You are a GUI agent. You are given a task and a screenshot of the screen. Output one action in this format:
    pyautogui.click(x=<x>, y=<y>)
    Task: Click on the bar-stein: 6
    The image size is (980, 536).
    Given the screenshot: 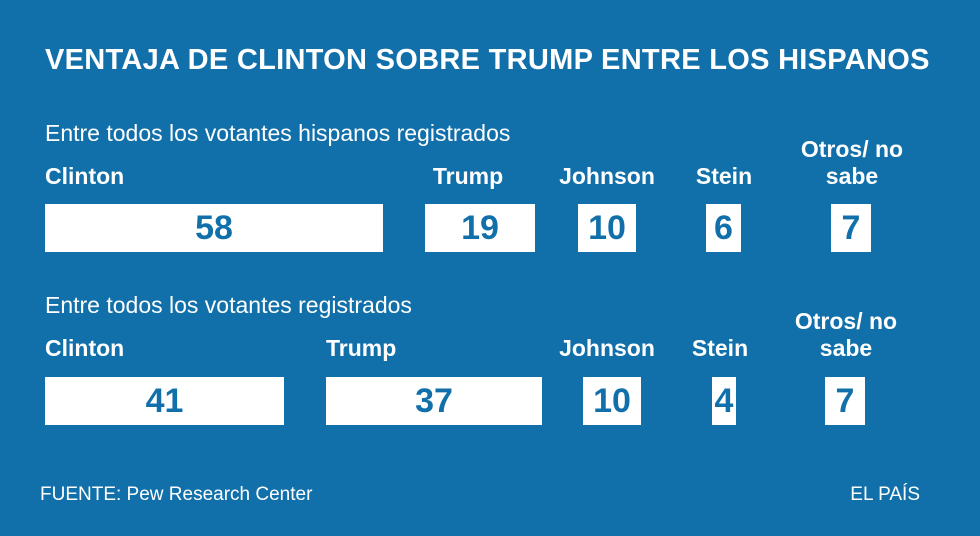 What is the action you would take?
    pyautogui.click(x=723, y=228)
    